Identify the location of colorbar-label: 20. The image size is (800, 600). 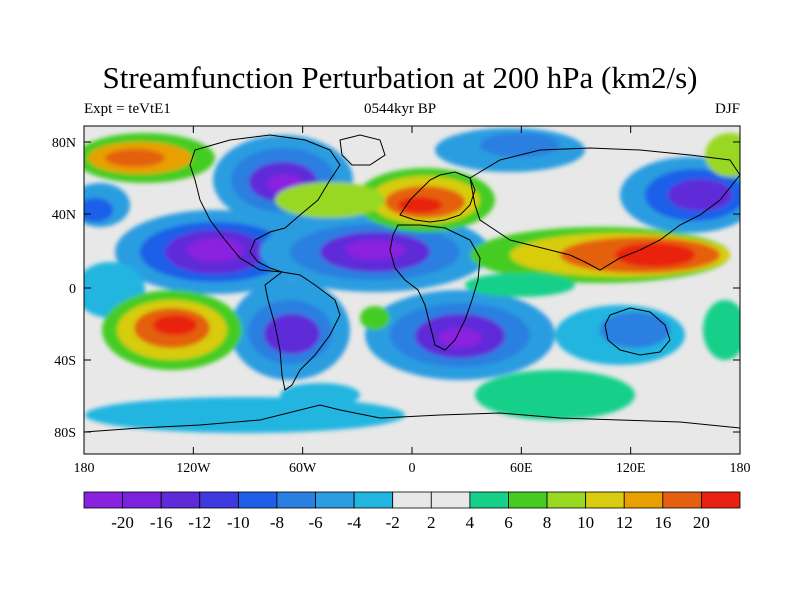
(701, 522).